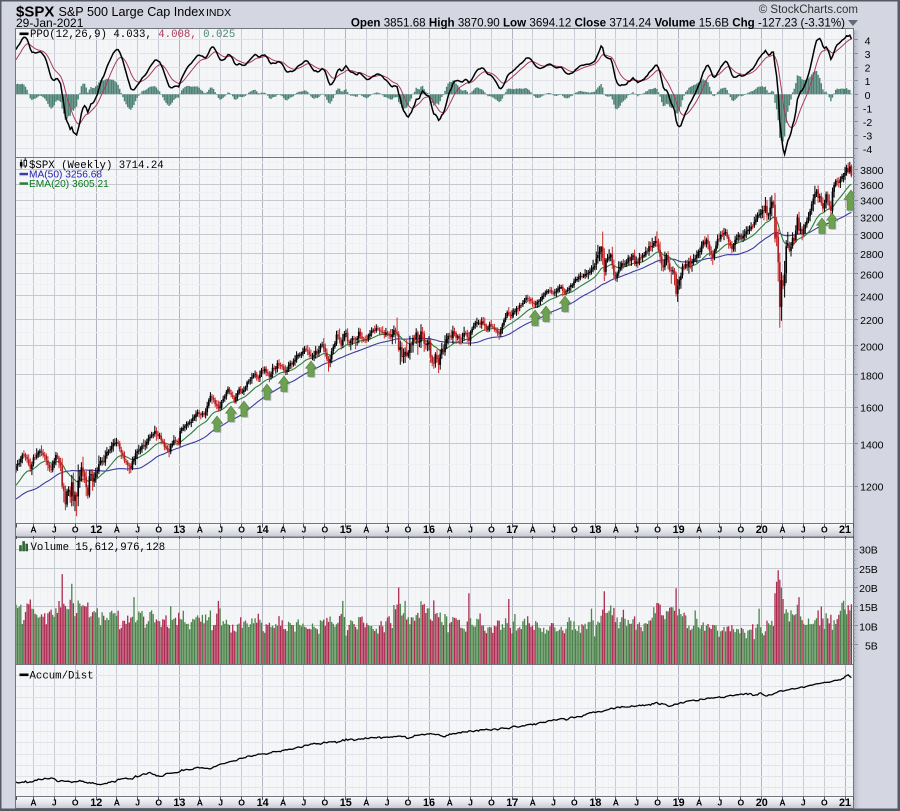 The width and height of the screenshot is (900, 811). What do you see at coordinates (50, 23) in the screenshot?
I see `svg-text: 29-Jan-2021` at bounding box center [50, 23].